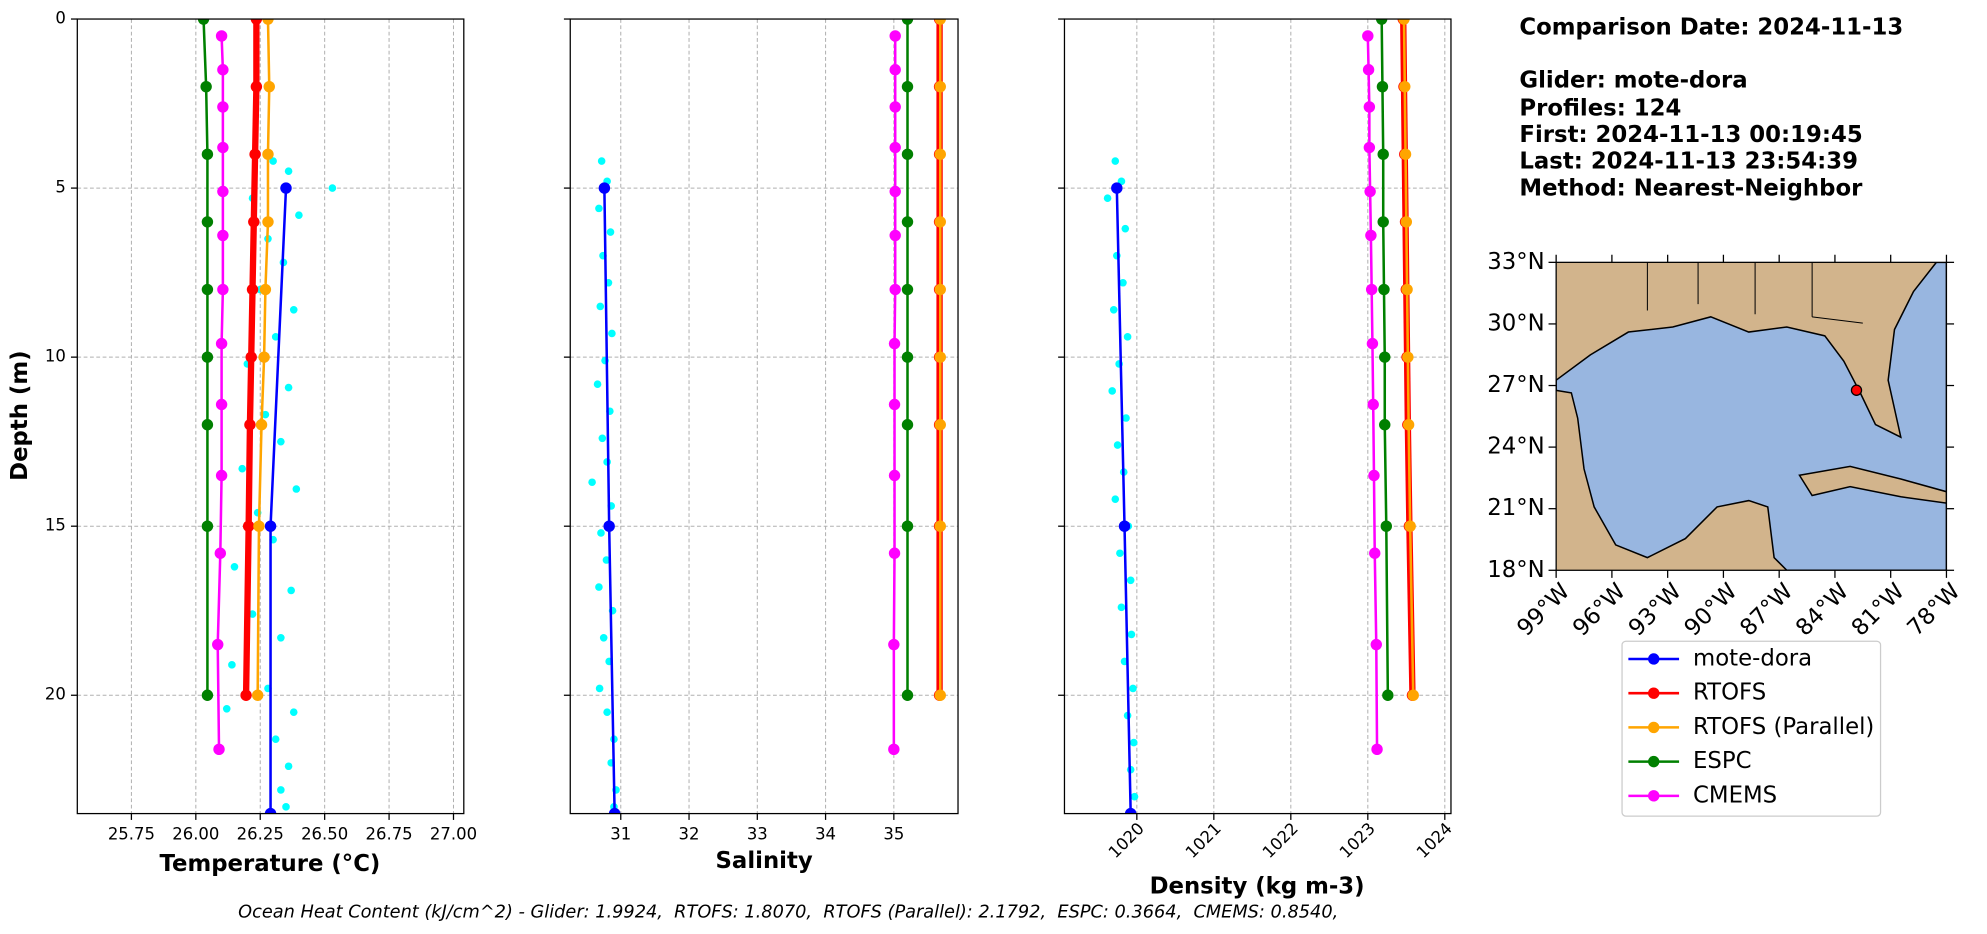 This screenshot has height=934, width=1987. What do you see at coordinates (453, 834) in the screenshot?
I see `x-tick-label: 27.00` at bounding box center [453, 834].